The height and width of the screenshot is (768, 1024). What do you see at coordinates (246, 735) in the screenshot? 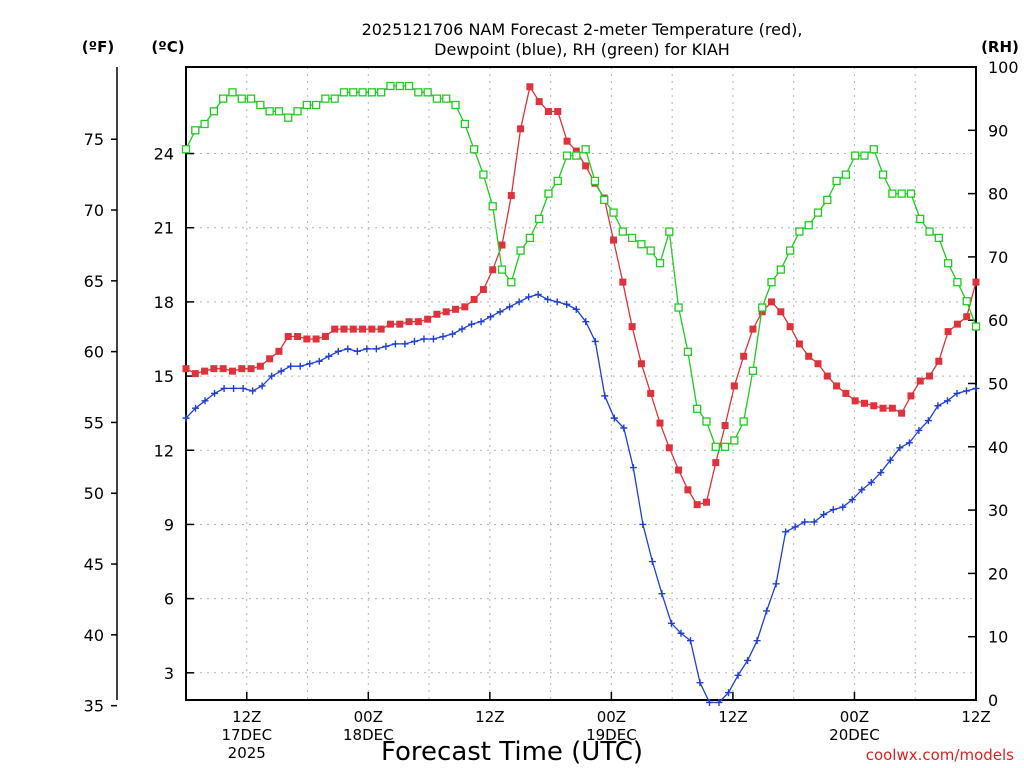
I see `x-tick-label: 17DEC` at bounding box center [246, 735].